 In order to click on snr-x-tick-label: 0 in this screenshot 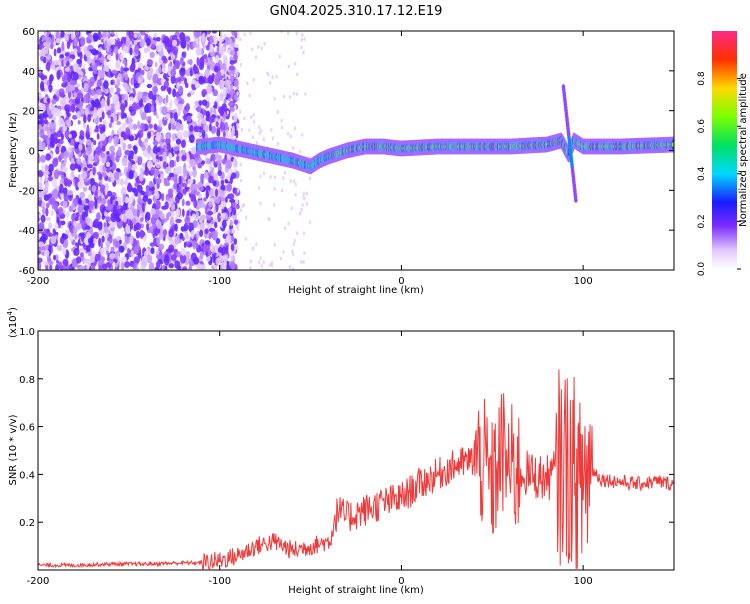, I will do `click(401, 581)`.